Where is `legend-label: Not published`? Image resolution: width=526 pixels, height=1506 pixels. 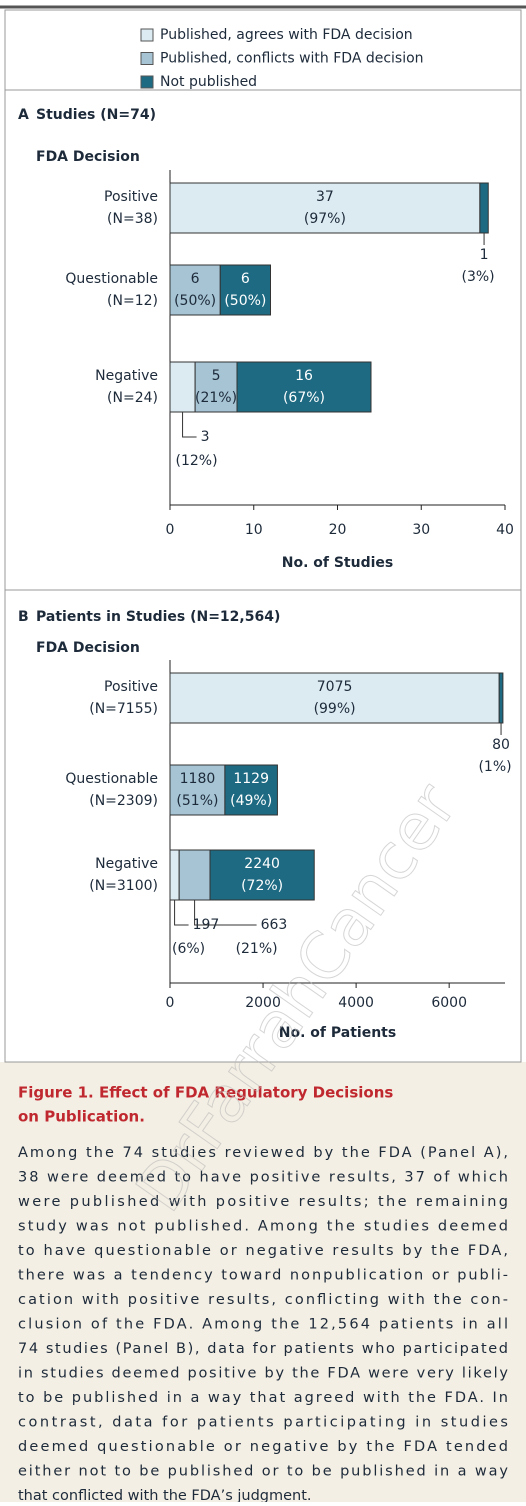 legend-label: Not published is located at coordinates (208, 82).